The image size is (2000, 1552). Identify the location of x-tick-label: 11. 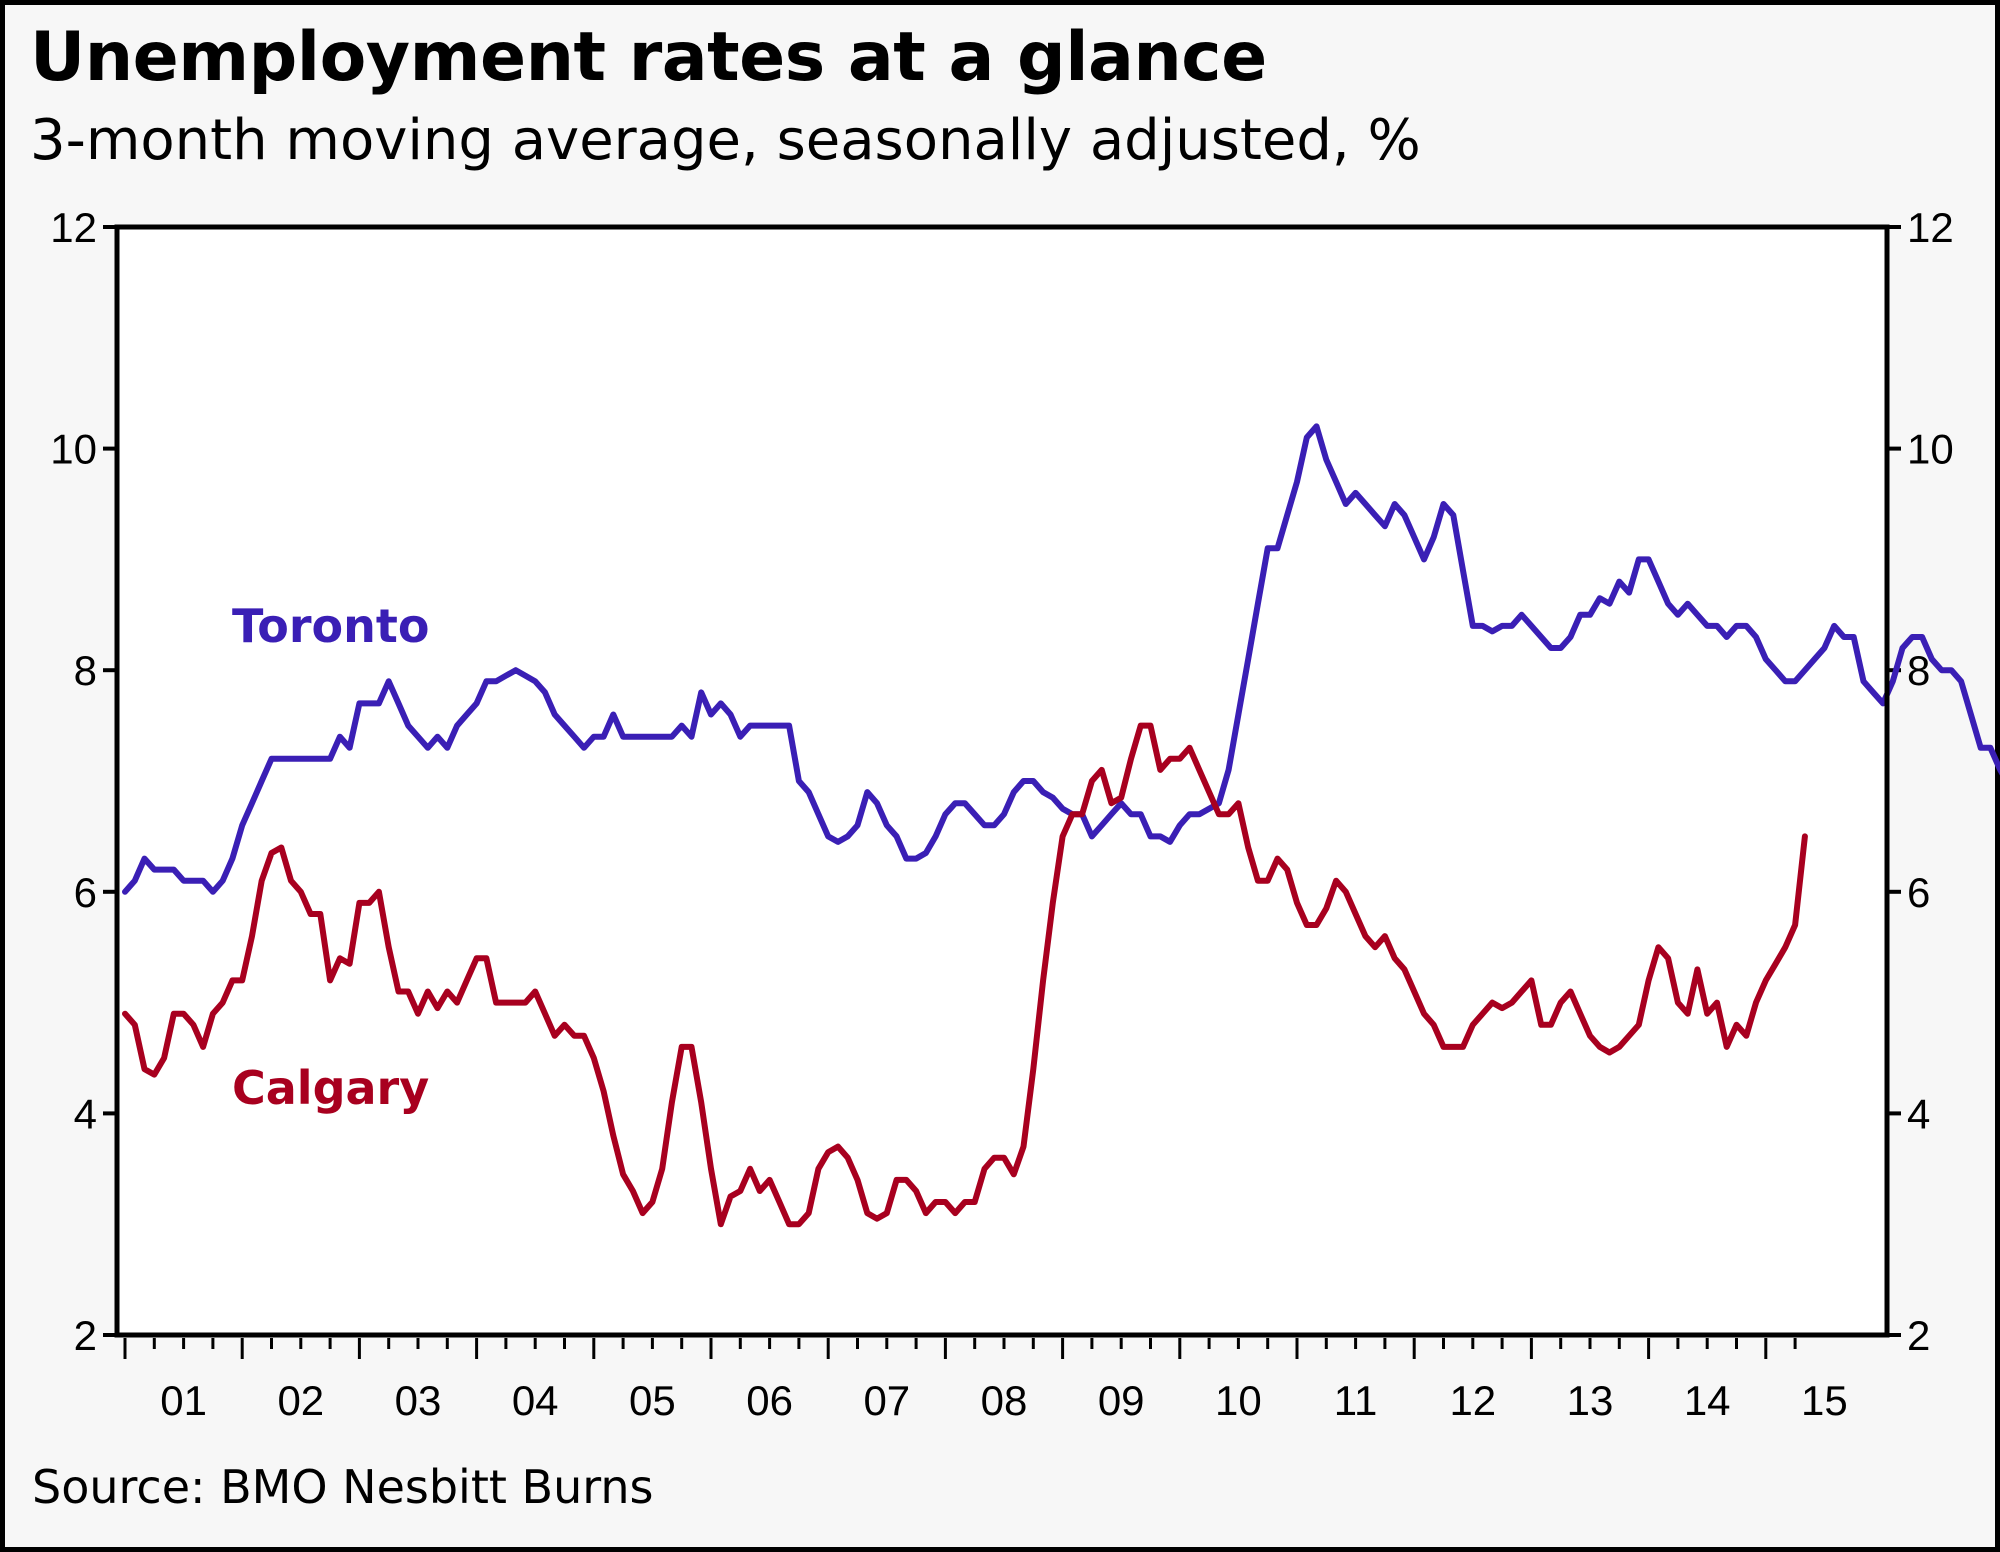
(1356, 1400).